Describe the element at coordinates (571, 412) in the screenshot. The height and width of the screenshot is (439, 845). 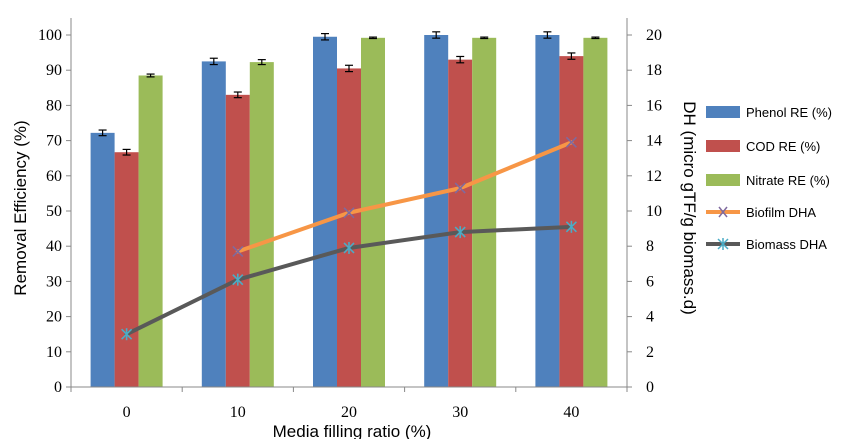
I see `x-tick-label: 40` at that location.